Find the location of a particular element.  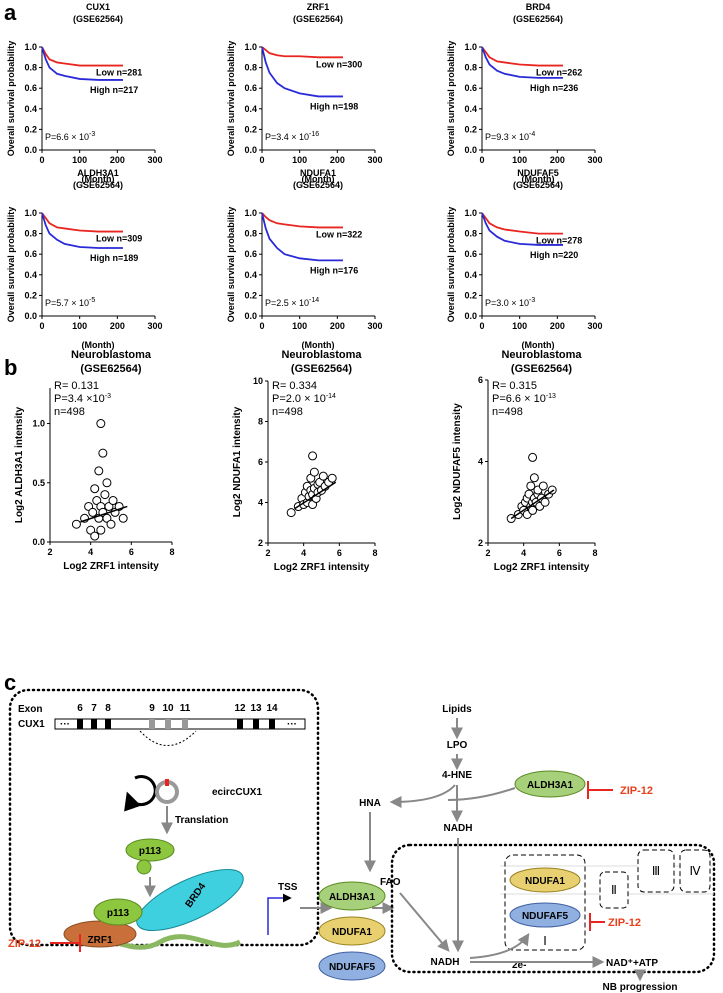

gene-bar is located at coordinates (180, 724).